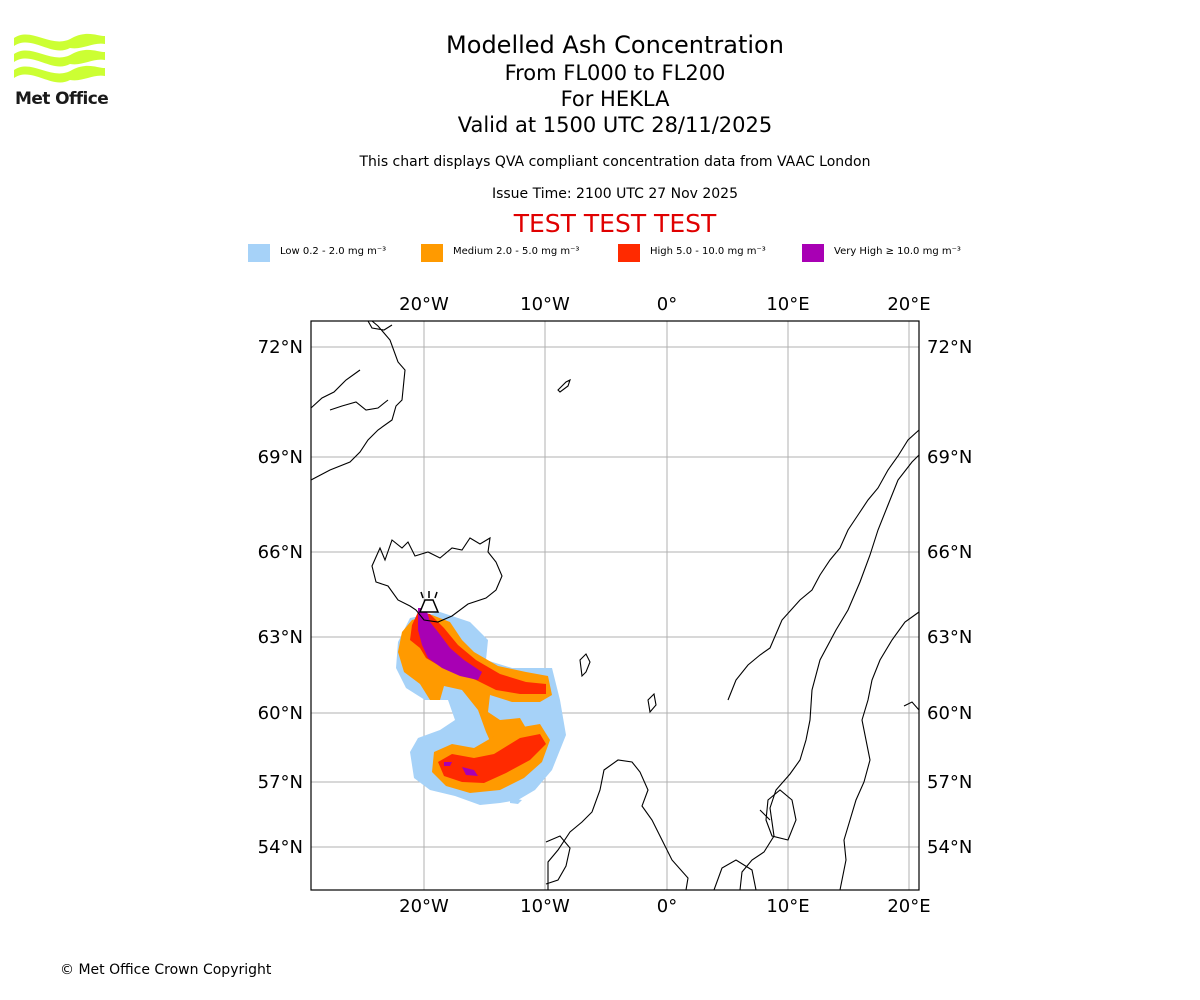 This screenshot has width=1200, height=1000. Describe the element at coordinates (429, 602) in the screenshot. I see `volcano-marker-icon` at that location.